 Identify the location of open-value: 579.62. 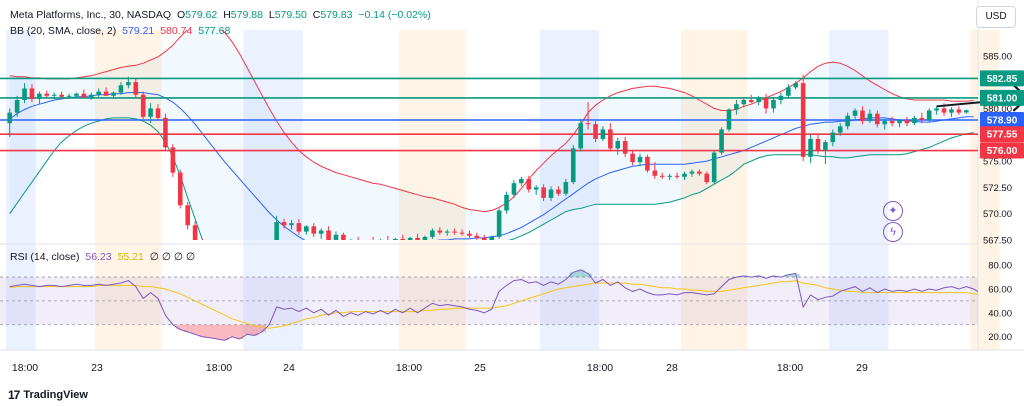
(201, 15).